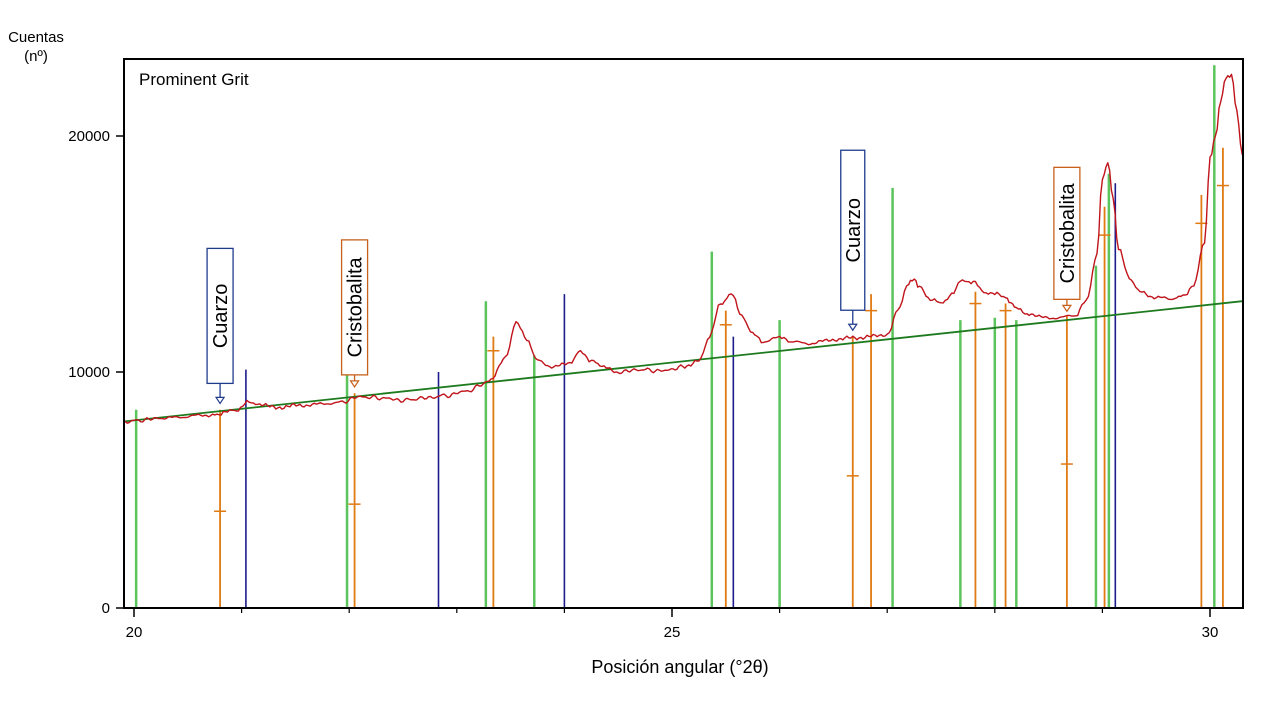  Describe the element at coordinates (36, 37) in the screenshot. I see `y-axis-label-line-1: Cuentas` at that location.